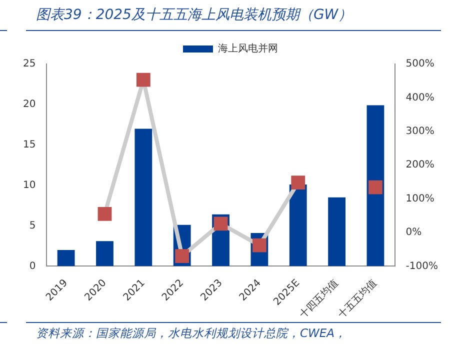 The height and width of the screenshot is (348, 451). I want to click on y2-tick-label: -100%, so click(422, 266).